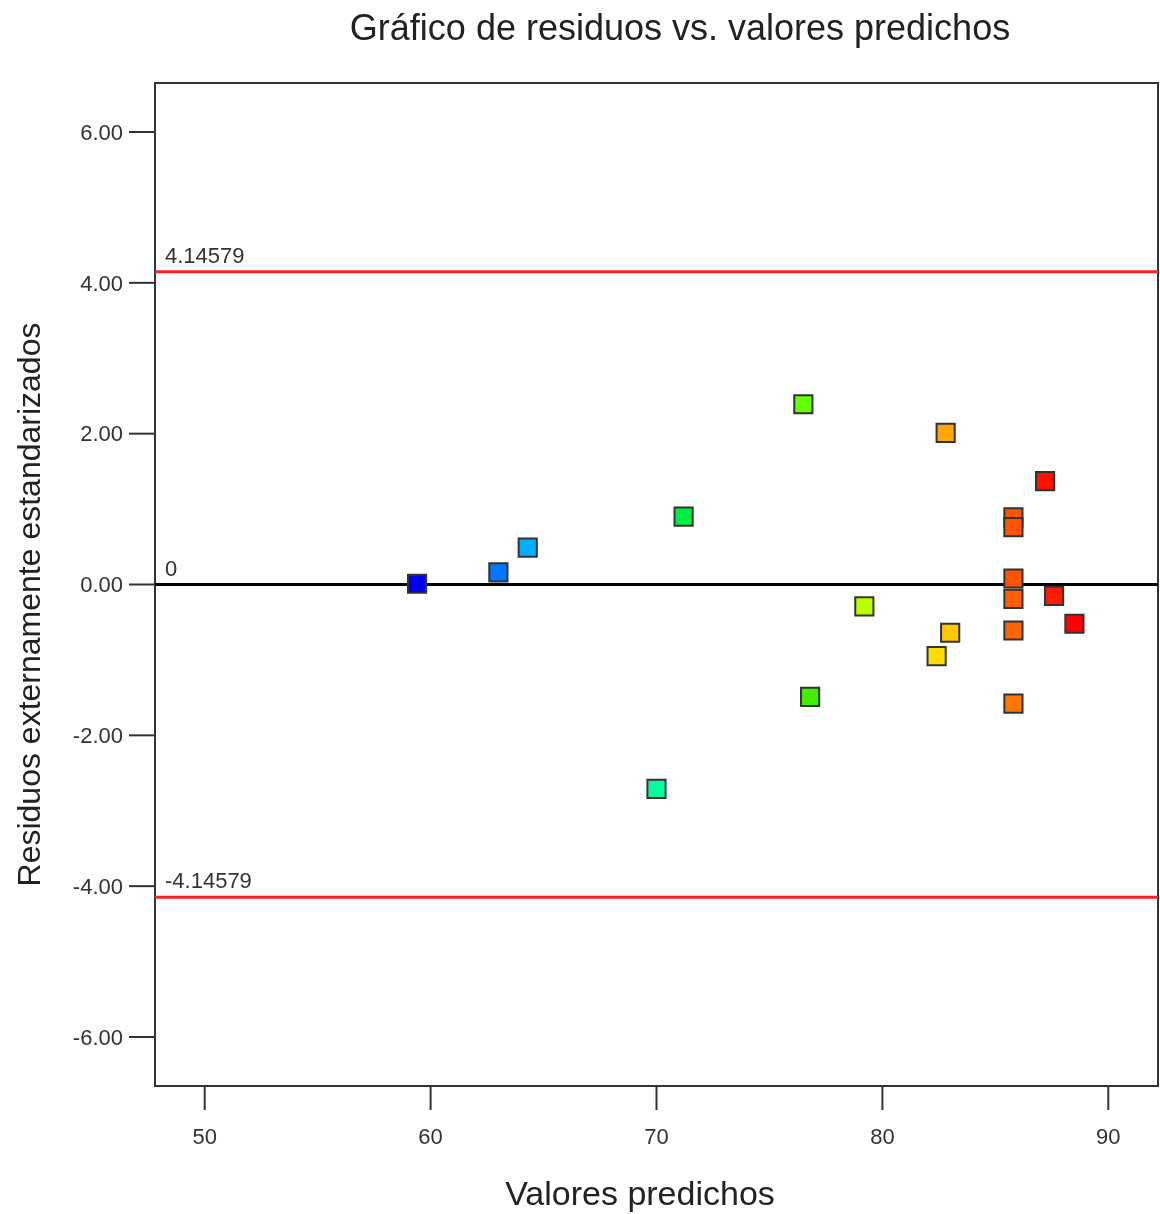 This screenshot has height=1214, width=1160. I want to click on y-tick-label: -6.00, so click(97, 1037).